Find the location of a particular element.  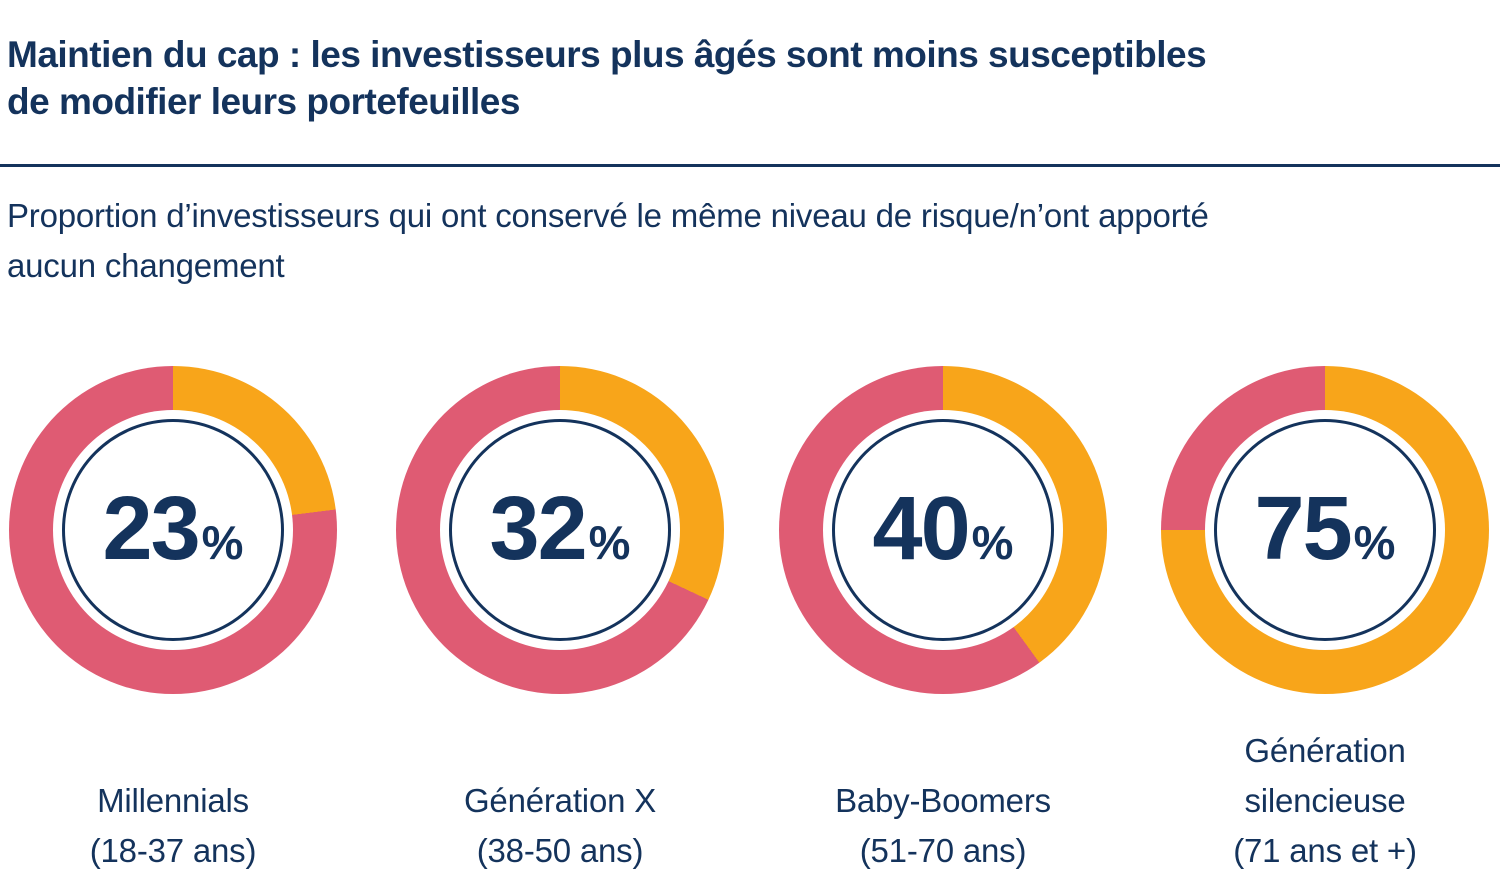

donut-label-block: Baby-Boomers (51-70 ans) is located at coordinates (943, 826).